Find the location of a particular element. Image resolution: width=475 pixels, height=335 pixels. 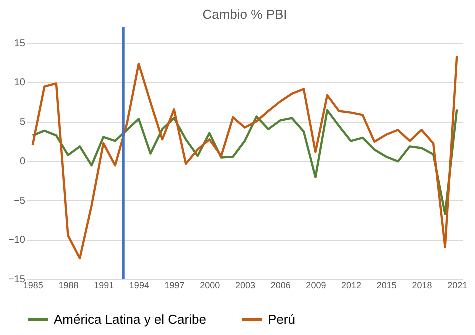

legend-label: América Latina y el Caribe is located at coordinates (130, 319).